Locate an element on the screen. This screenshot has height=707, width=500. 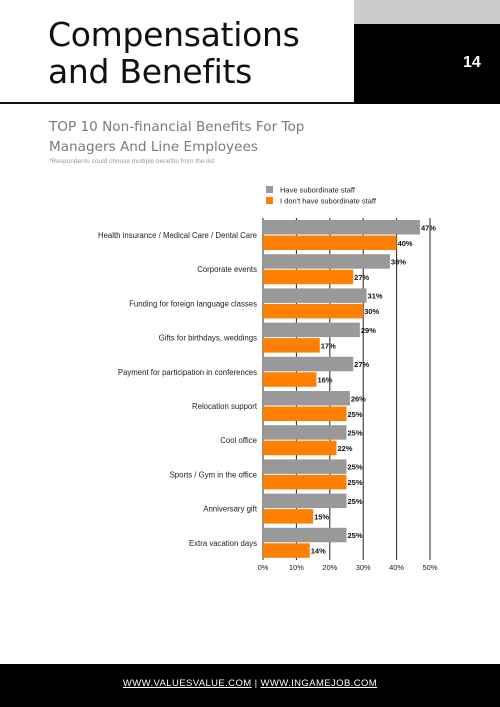
title-block: Compensations and Benefits is located at coordinates (177, 52).